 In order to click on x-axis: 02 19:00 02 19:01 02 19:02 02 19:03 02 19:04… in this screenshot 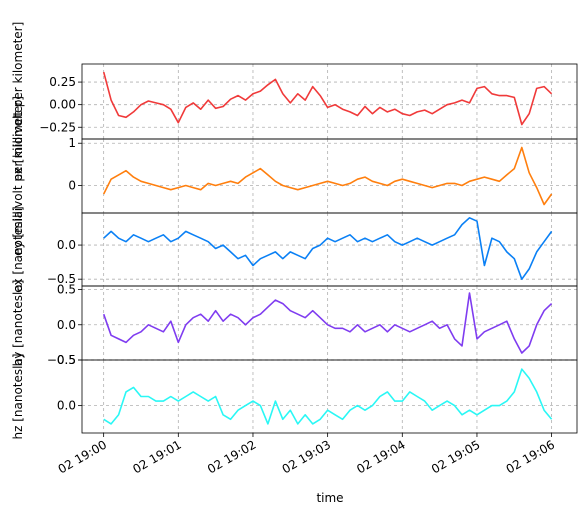, I will do `click(306, 454)`.